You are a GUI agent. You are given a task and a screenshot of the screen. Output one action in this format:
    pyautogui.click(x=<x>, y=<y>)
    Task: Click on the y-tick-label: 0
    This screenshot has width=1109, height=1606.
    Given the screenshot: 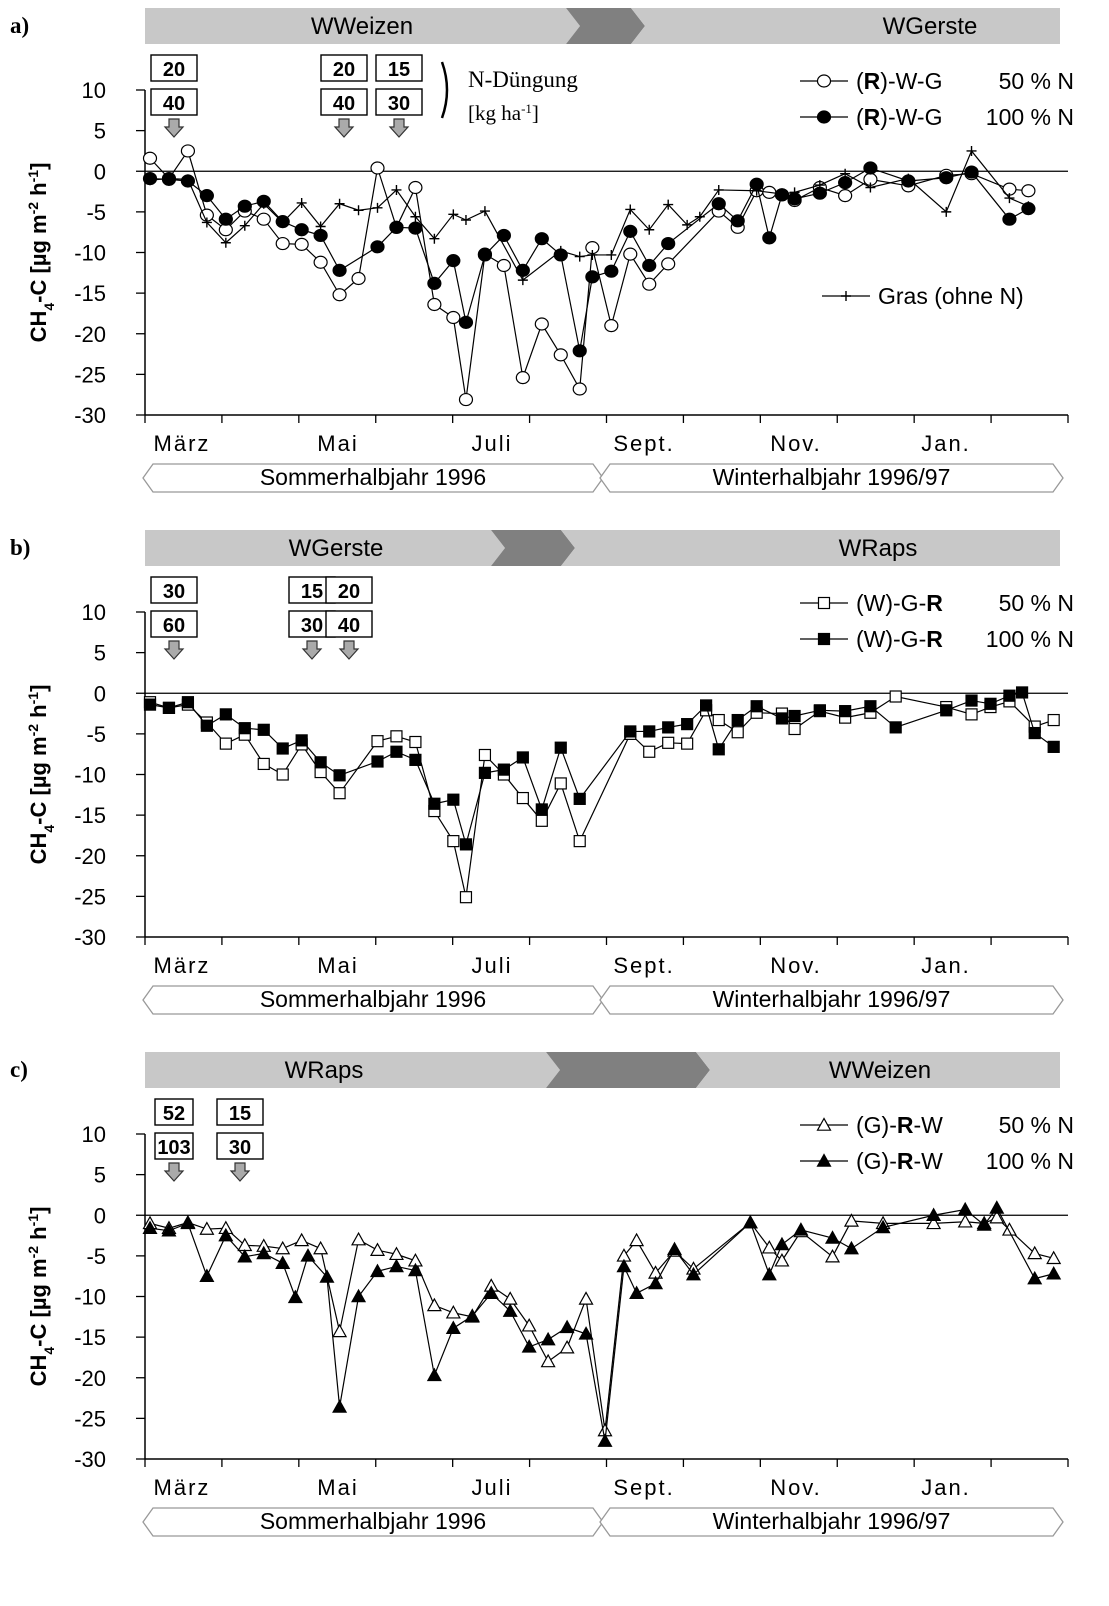 What is the action you would take?
    pyautogui.click(x=100, y=171)
    